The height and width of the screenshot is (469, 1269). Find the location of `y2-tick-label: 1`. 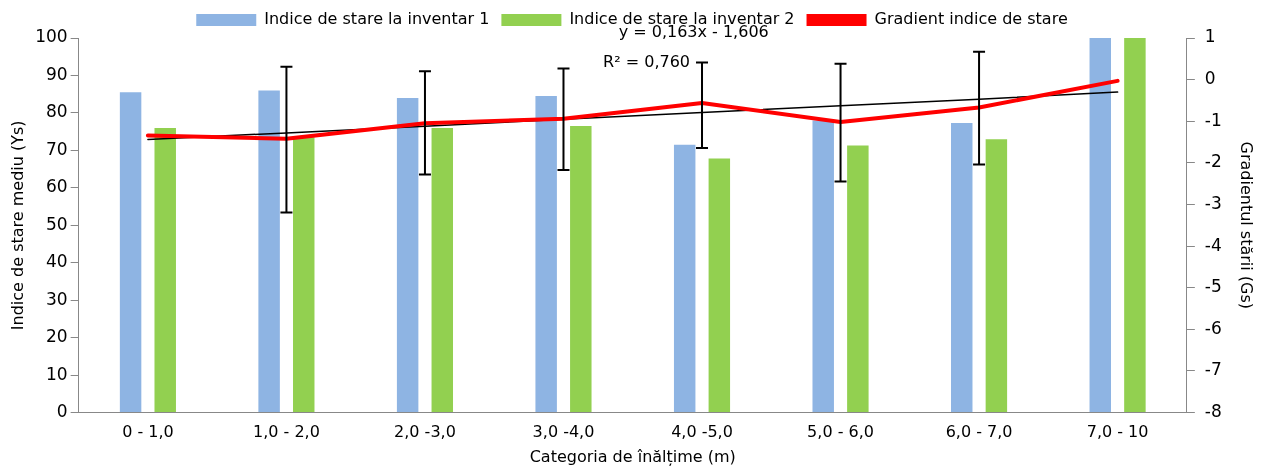

y2-tick-label: 1 is located at coordinates (1210, 36).